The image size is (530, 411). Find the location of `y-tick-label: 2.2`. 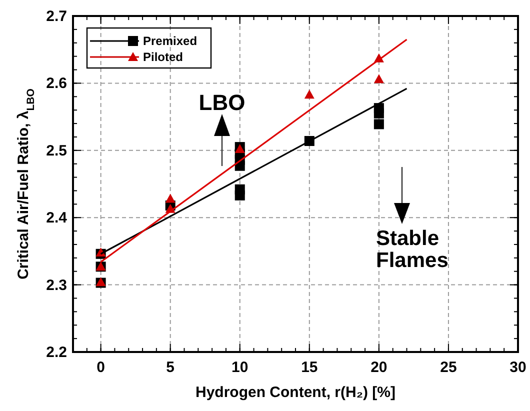

y-tick-label: 2.2 is located at coordinates (56, 352).